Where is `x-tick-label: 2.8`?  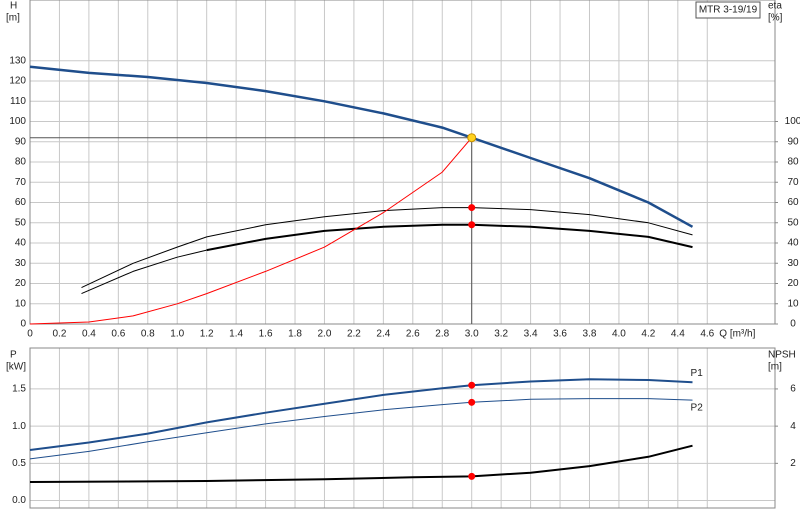 x-tick-label: 2.8 is located at coordinates (442, 334).